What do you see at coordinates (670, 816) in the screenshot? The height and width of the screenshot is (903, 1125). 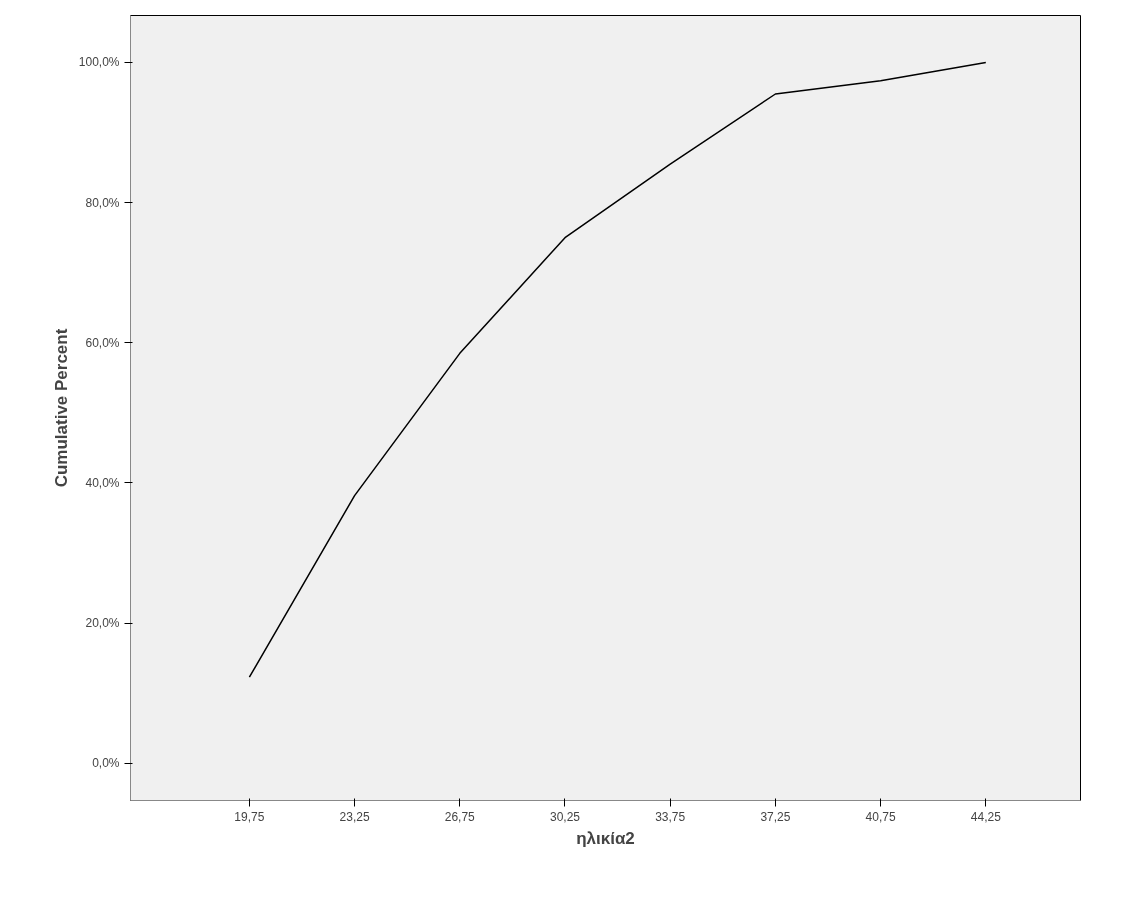 I see `x-tick-label: 33,75` at bounding box center [670, 816].